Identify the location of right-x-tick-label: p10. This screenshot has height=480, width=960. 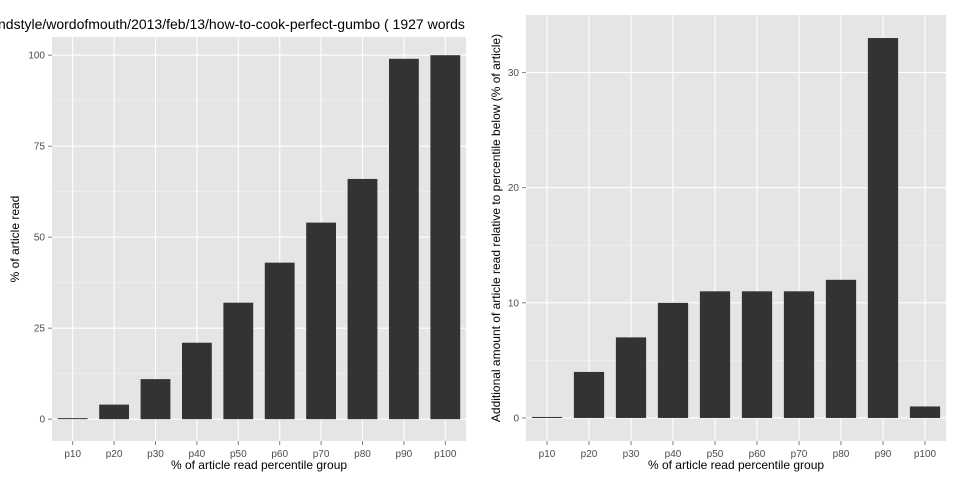
(547, 454).